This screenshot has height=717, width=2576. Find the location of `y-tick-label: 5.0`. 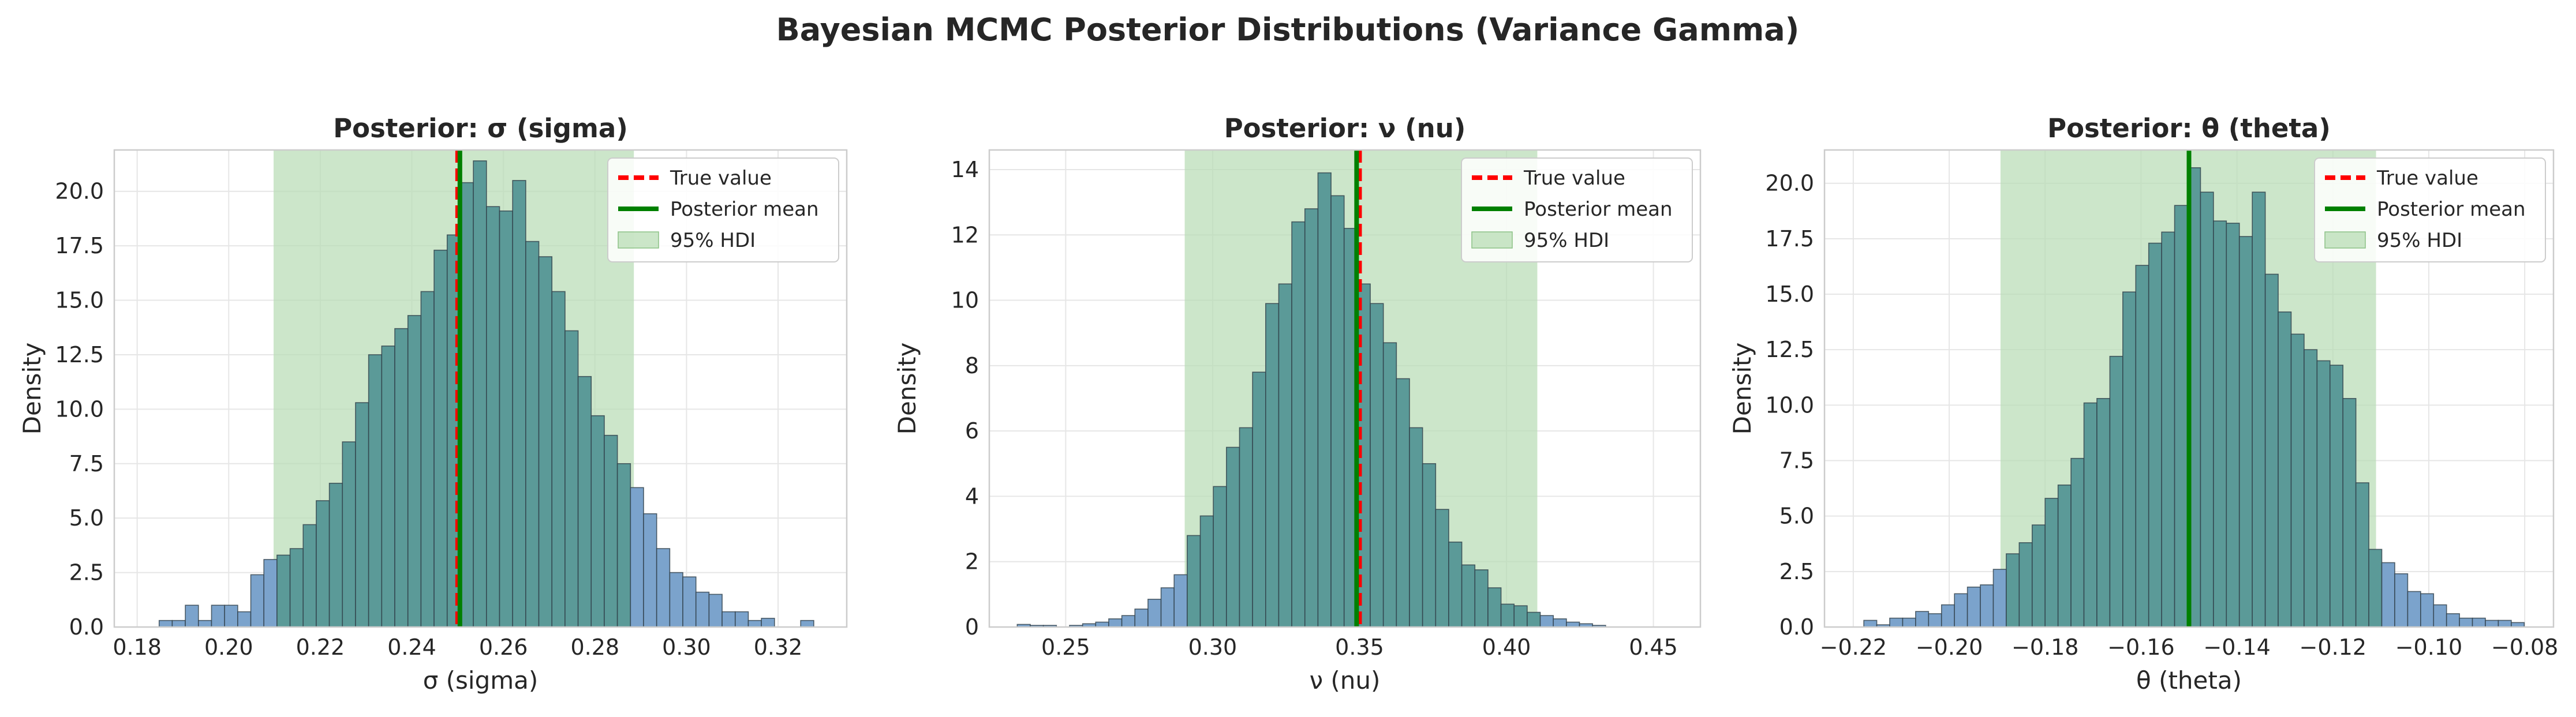

y-tick-label: 5.0 is located at coordinates (1796, 516).